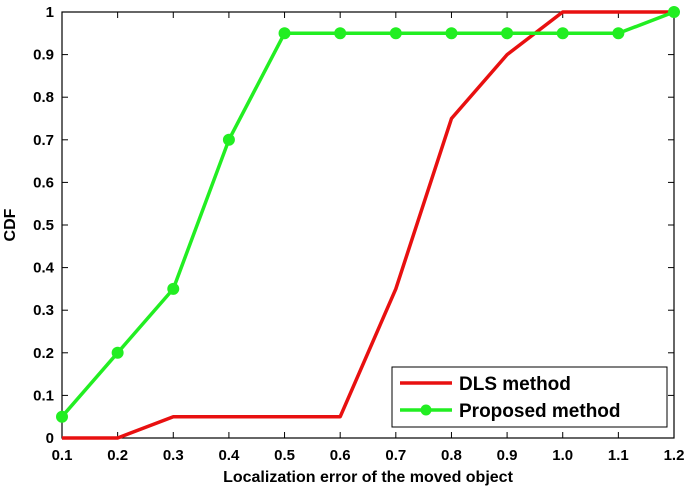 The height and width of the screenshot is (490, 685). What do you see at coordinates (507, 455) in the screenshot?
I see `x-tick-label: 0.9` at bounding box center [507, 455].